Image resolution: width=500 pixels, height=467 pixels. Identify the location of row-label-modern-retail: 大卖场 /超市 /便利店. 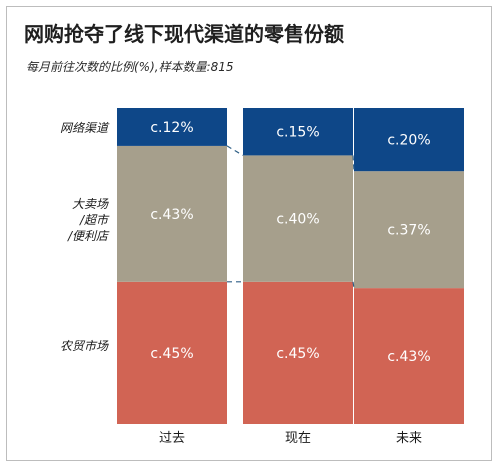
(88, 220).